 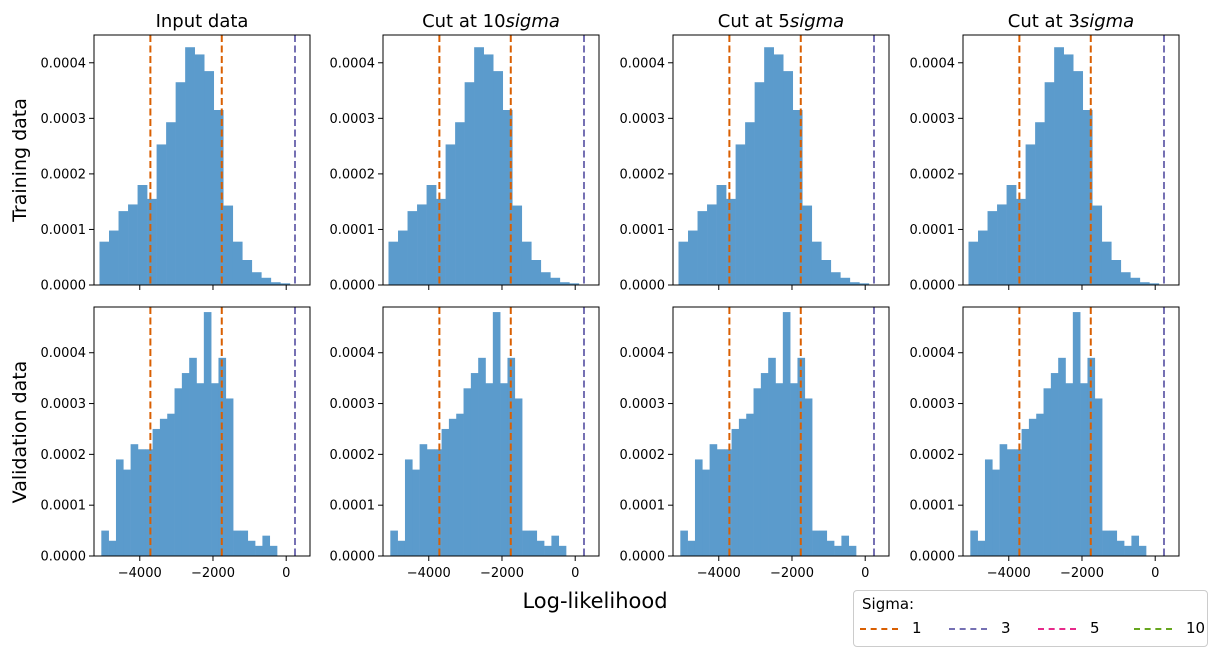 I want to click on panel-training-1: 0.0000 0.0001 0.0002 0.0003 0.0004 Input data, so click(x=176, y=152).